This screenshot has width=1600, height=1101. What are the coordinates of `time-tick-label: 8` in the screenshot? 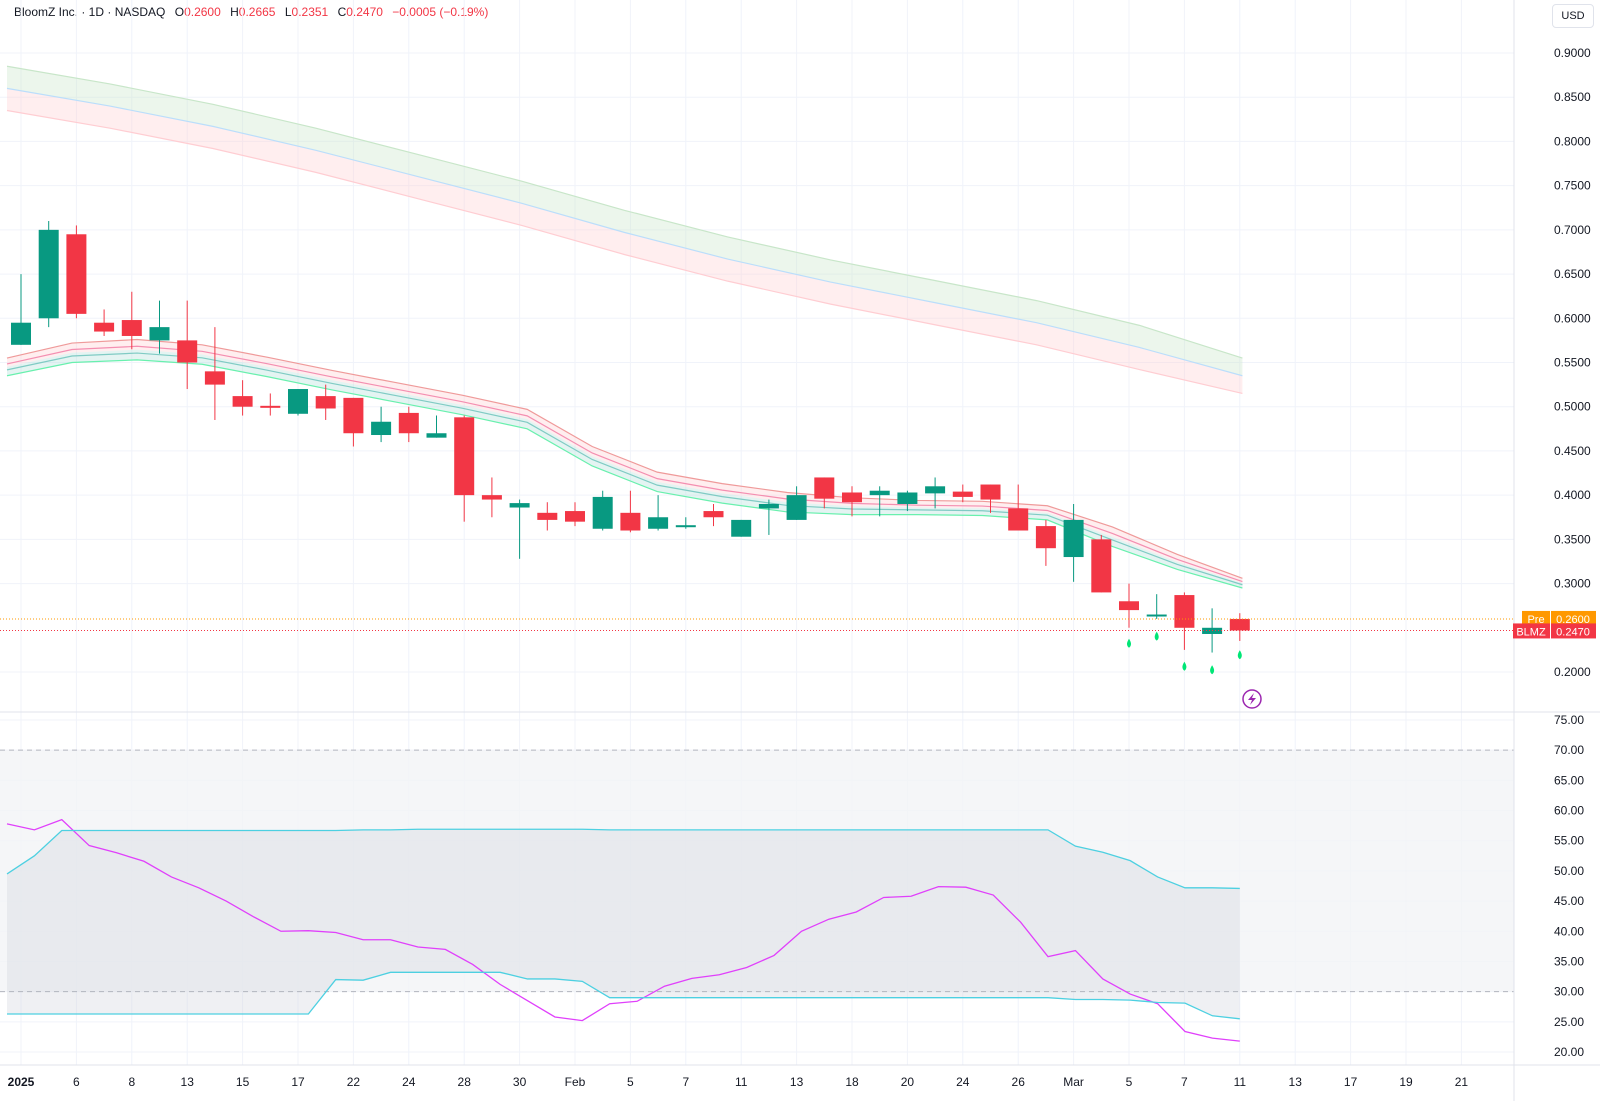 It's located at (131, 1082).